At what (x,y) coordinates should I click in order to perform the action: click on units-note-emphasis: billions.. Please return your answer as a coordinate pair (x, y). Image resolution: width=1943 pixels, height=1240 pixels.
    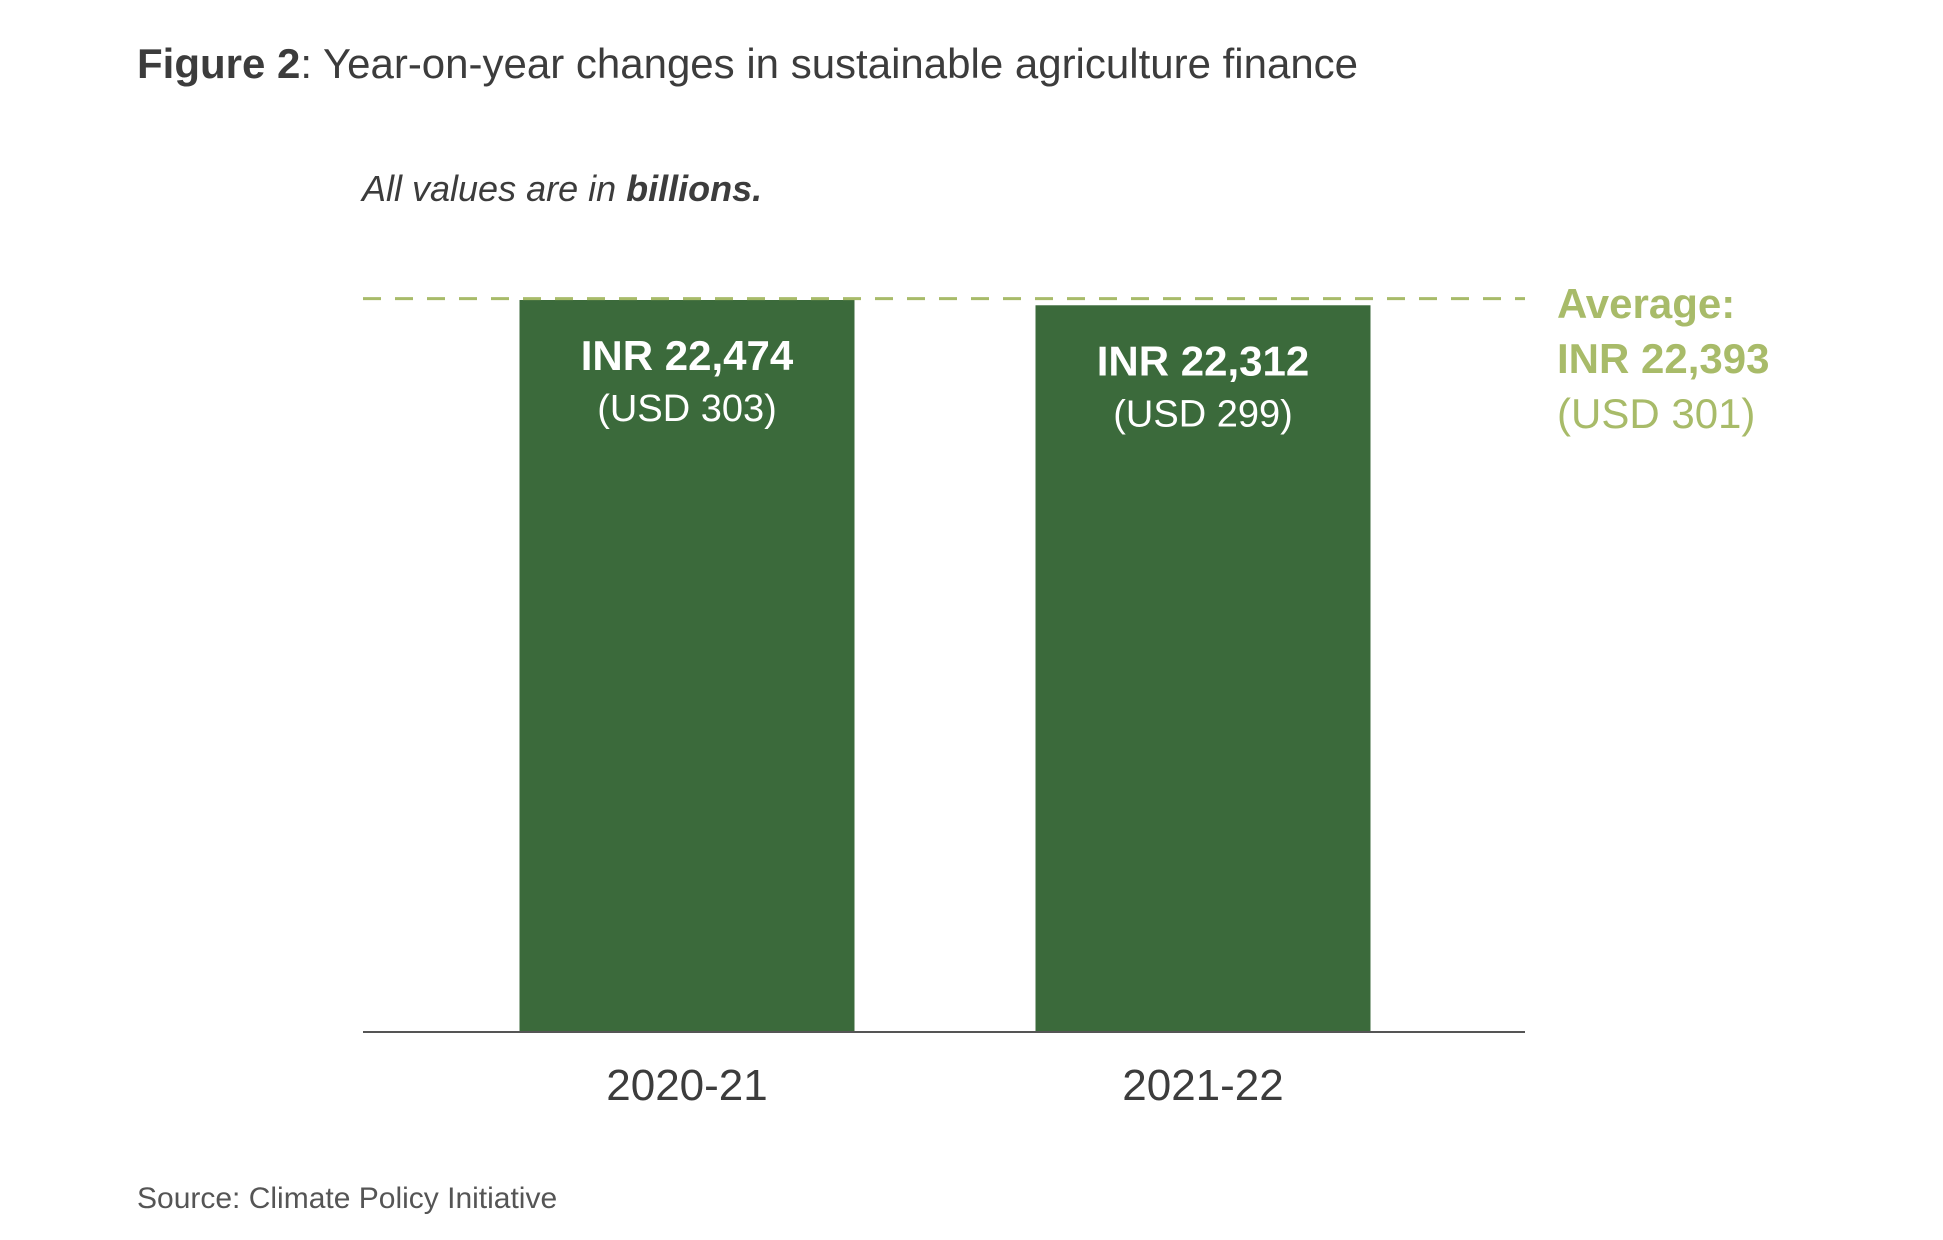
    Looking at the image, I should click on (694, 188).